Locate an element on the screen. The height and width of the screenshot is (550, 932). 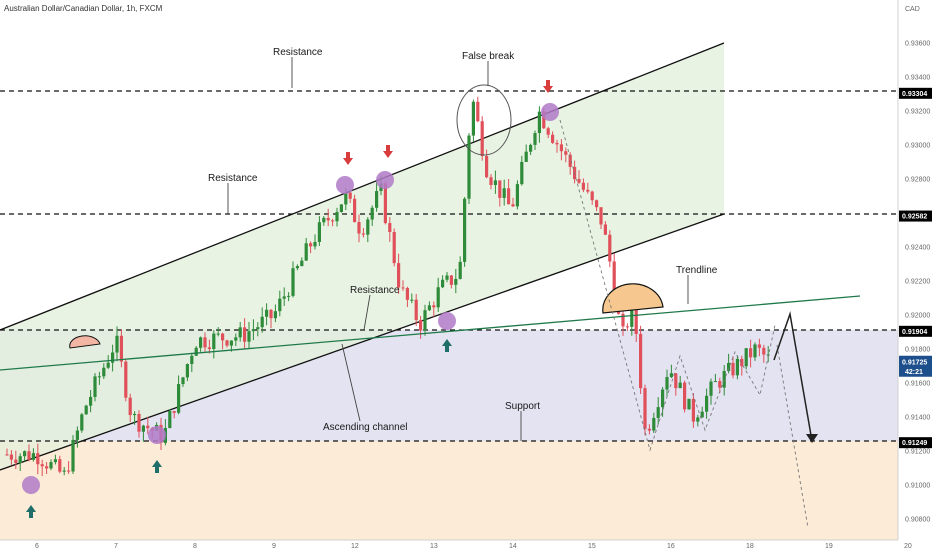
trendline is located at coordinates (430, 333).